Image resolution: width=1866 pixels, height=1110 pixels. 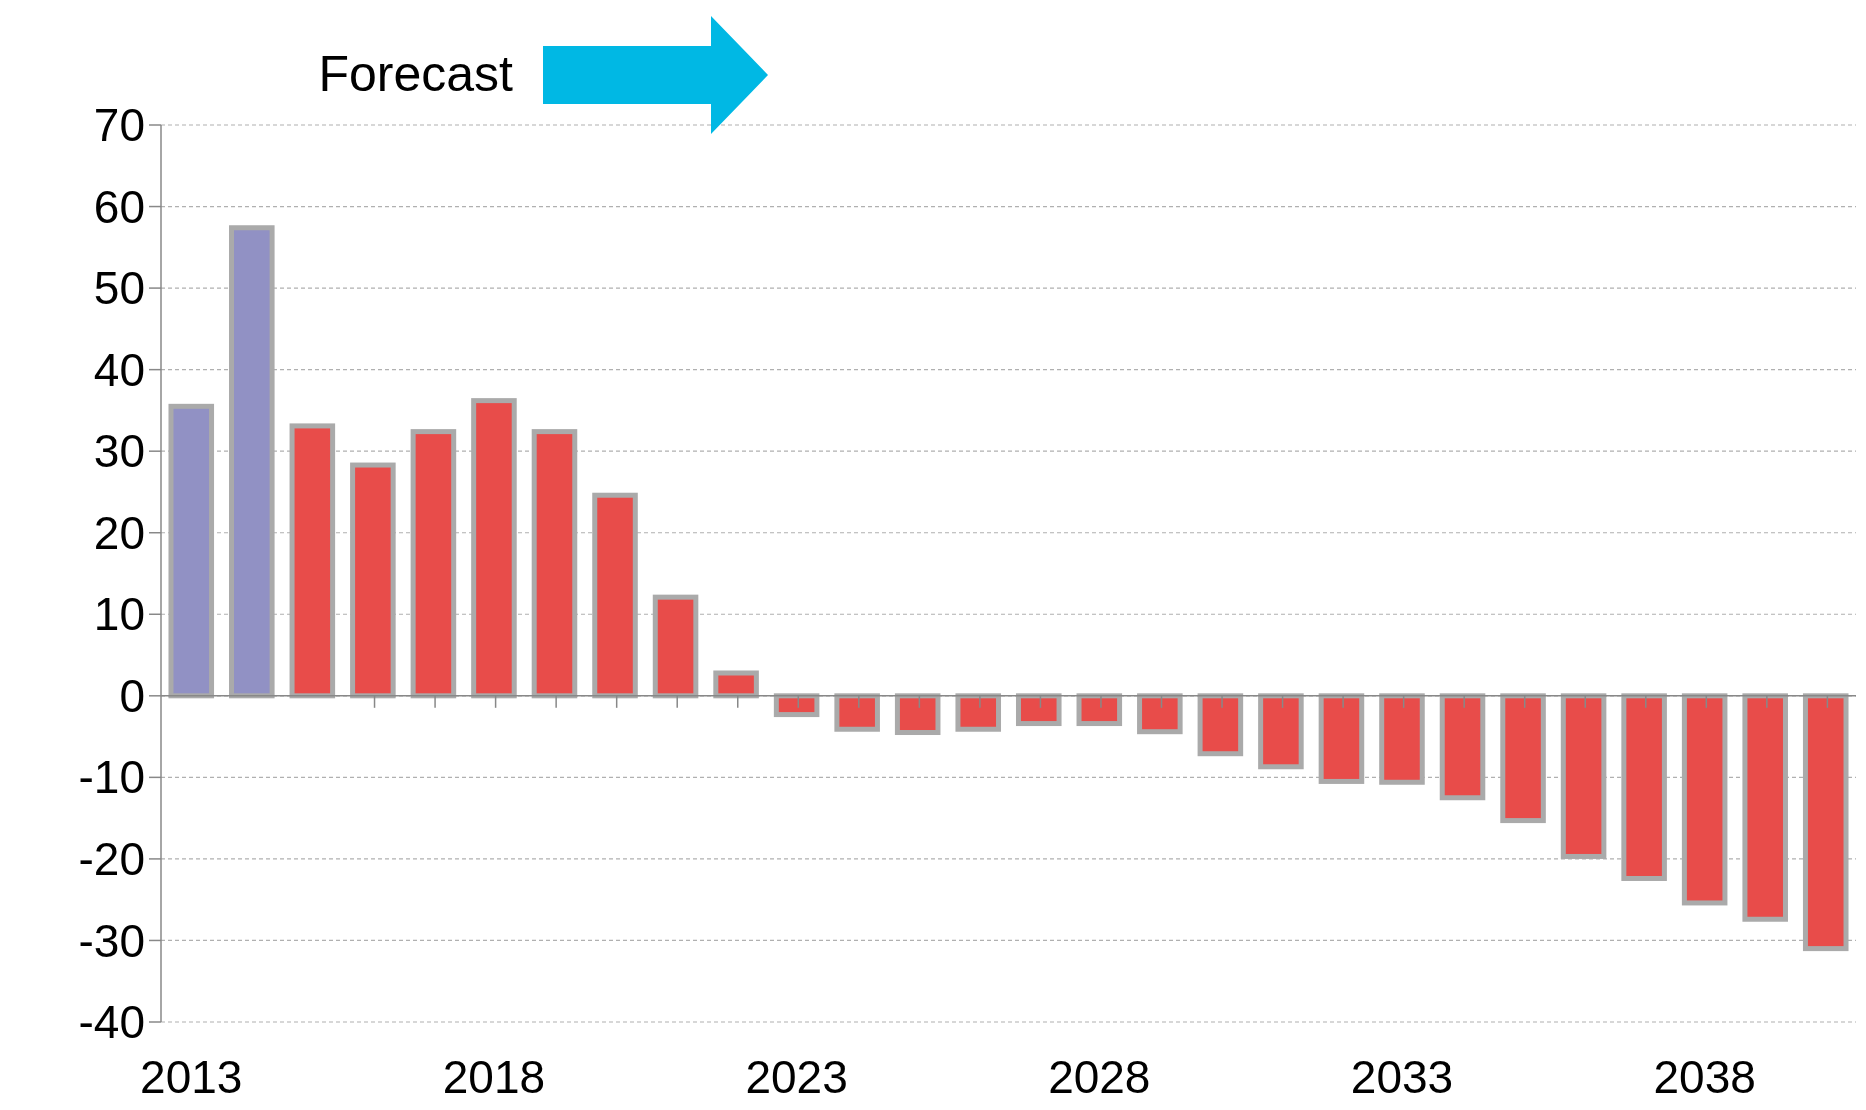 I want to click on y-tick-label: -10, so click(x=111, y=777).